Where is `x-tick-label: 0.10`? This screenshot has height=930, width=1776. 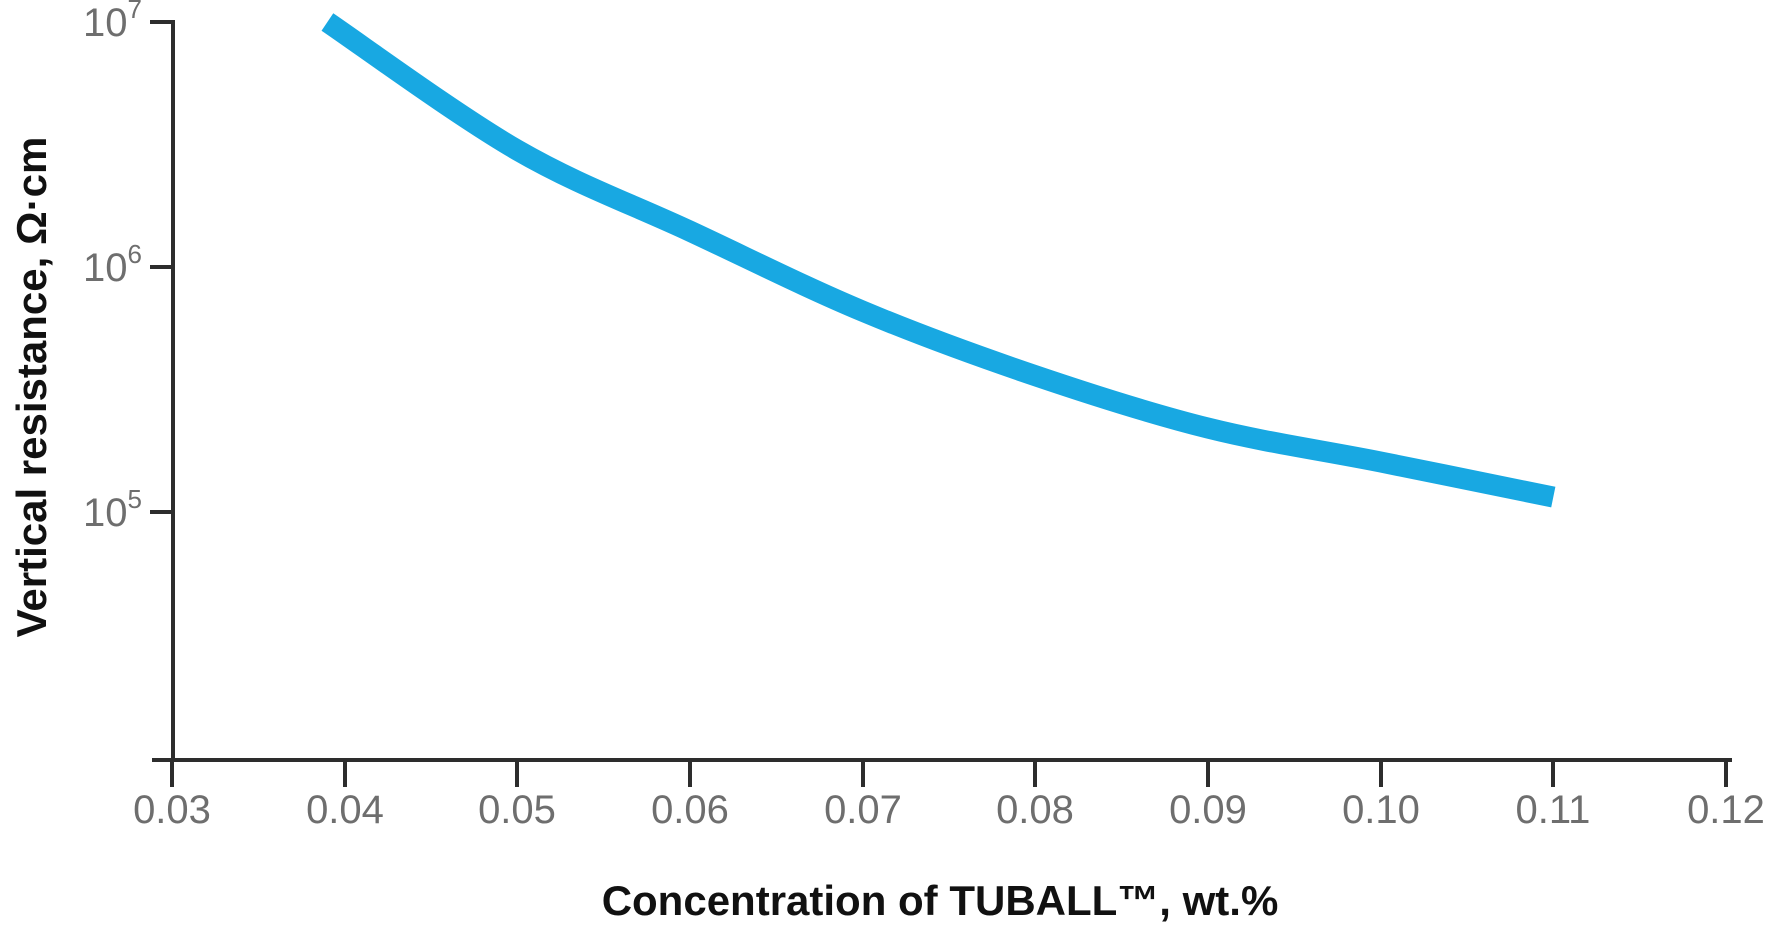
x-tick-label: 0.10 is located at coordinates (1381, 810).